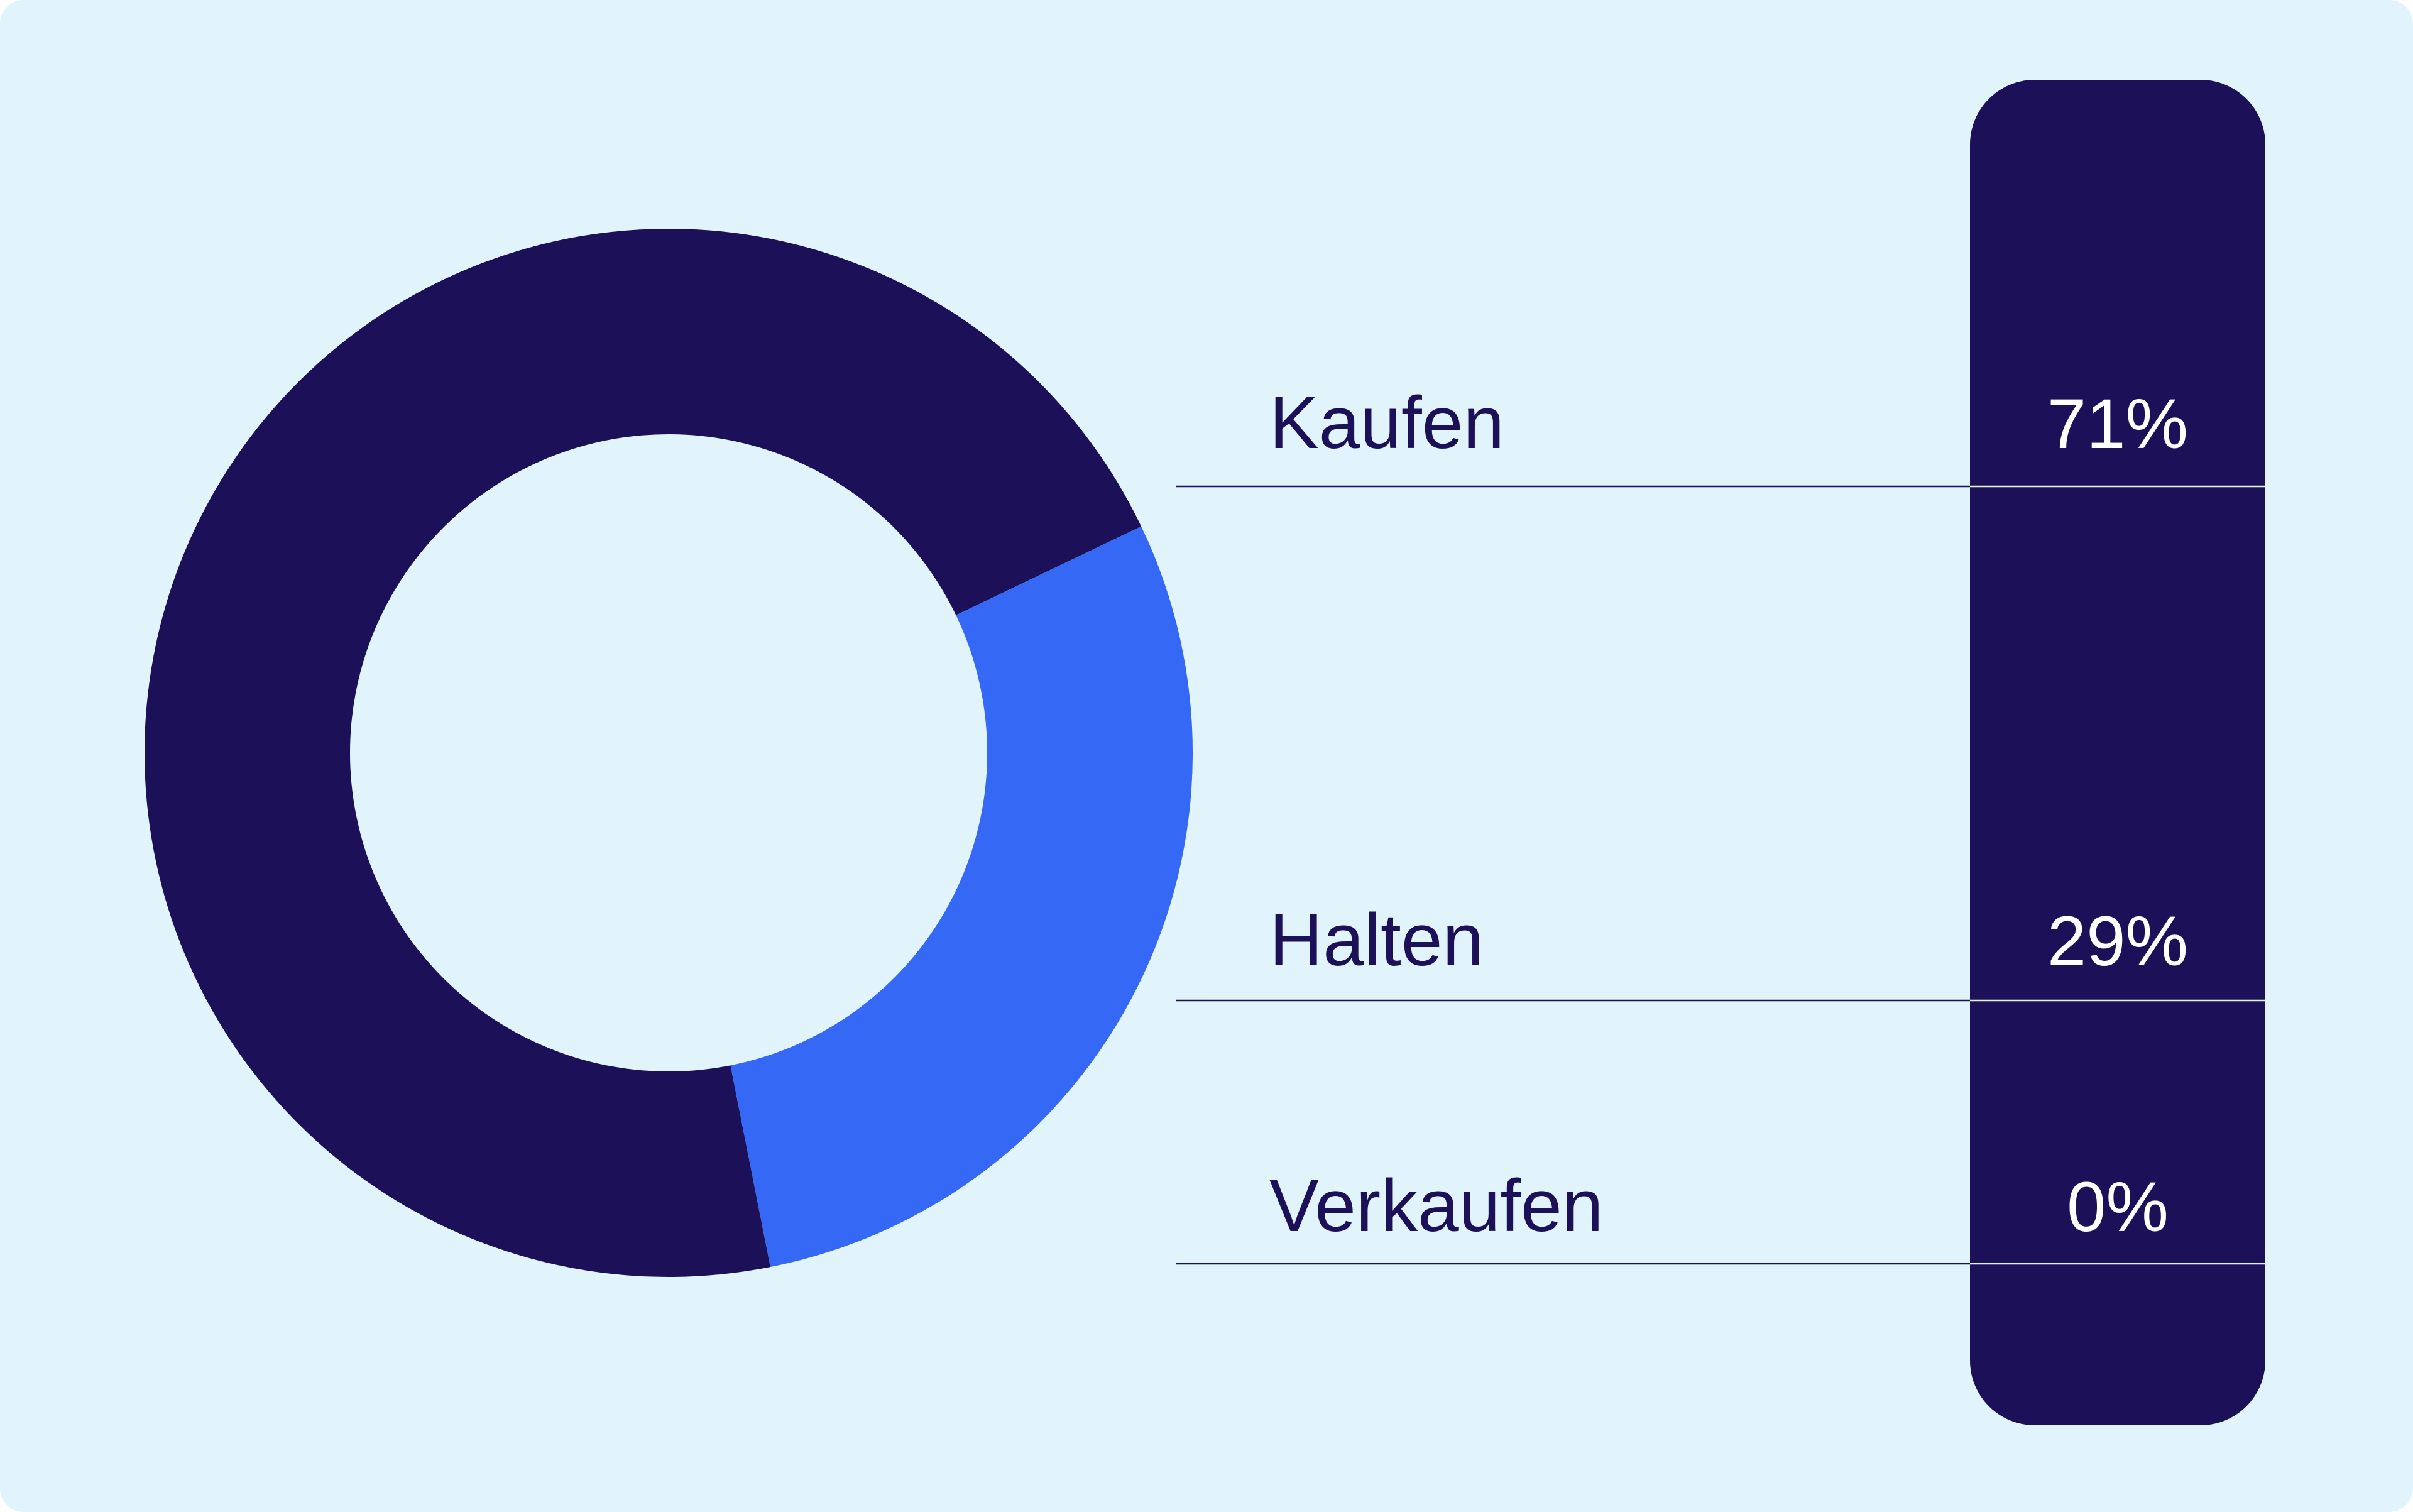 The height and width of the screenshot is (1512, 2413). I want to click on value-label: 71%, so click(2117, 424).